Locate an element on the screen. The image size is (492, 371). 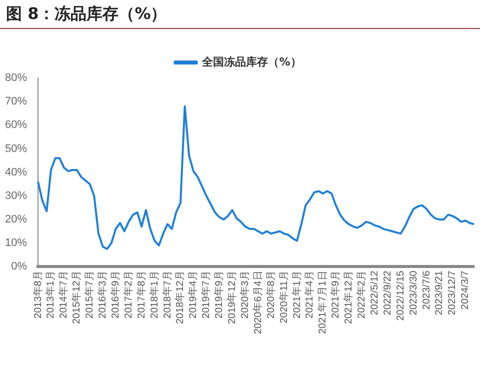
x-tick-label: 2020年11月 is located at coordinates (284, 297).